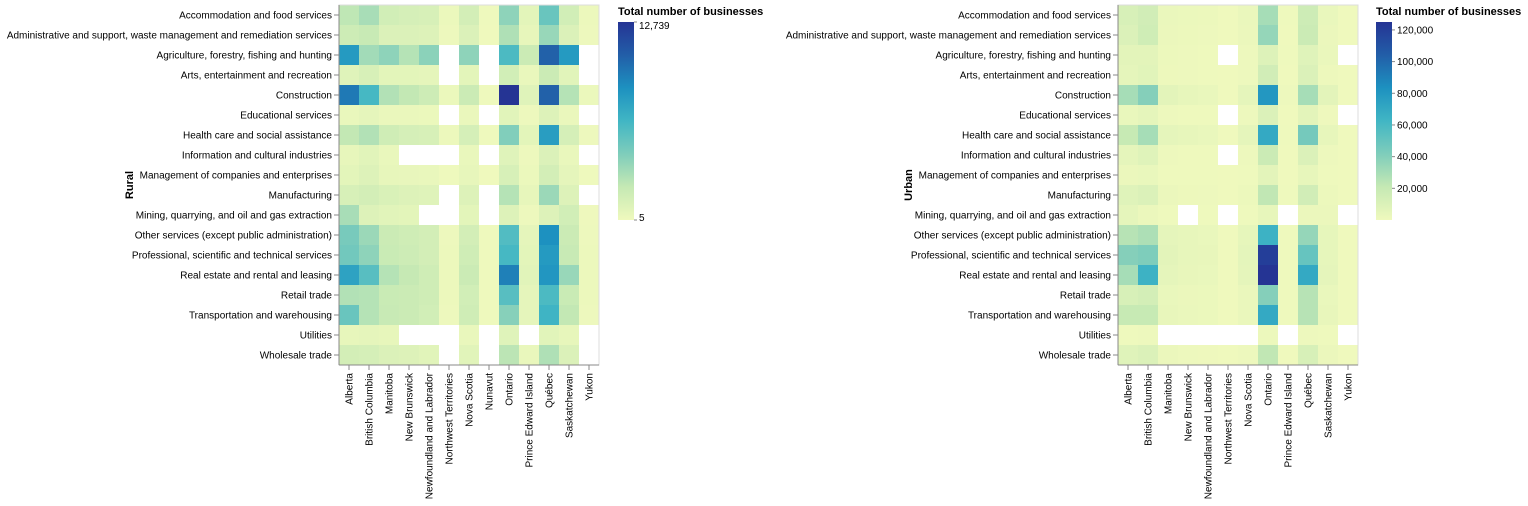  What do you see at coordinates (1249, 400) in the screenshot?
I see `urban-column-label-nova-scotia: Nova Scotia` at bounding box center [1249, 400].